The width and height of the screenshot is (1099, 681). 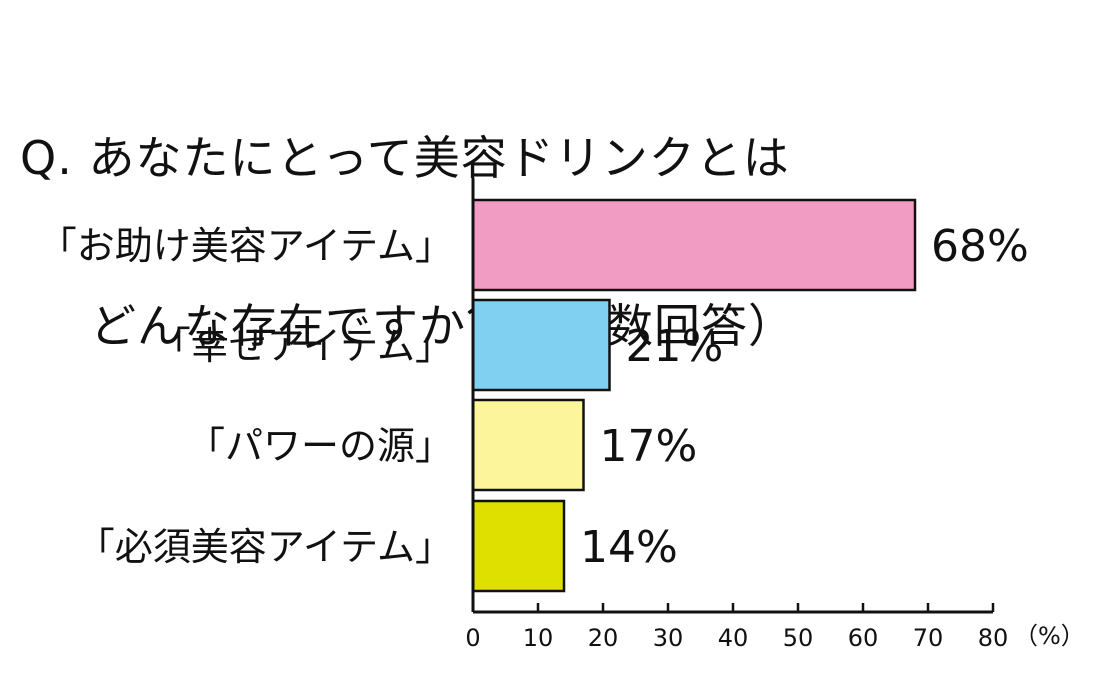 What do you see at coordinates (265, 547) in the screenshot?
I see `category-label: 「必須美容アイテム」` at bounding box center [265, 547].